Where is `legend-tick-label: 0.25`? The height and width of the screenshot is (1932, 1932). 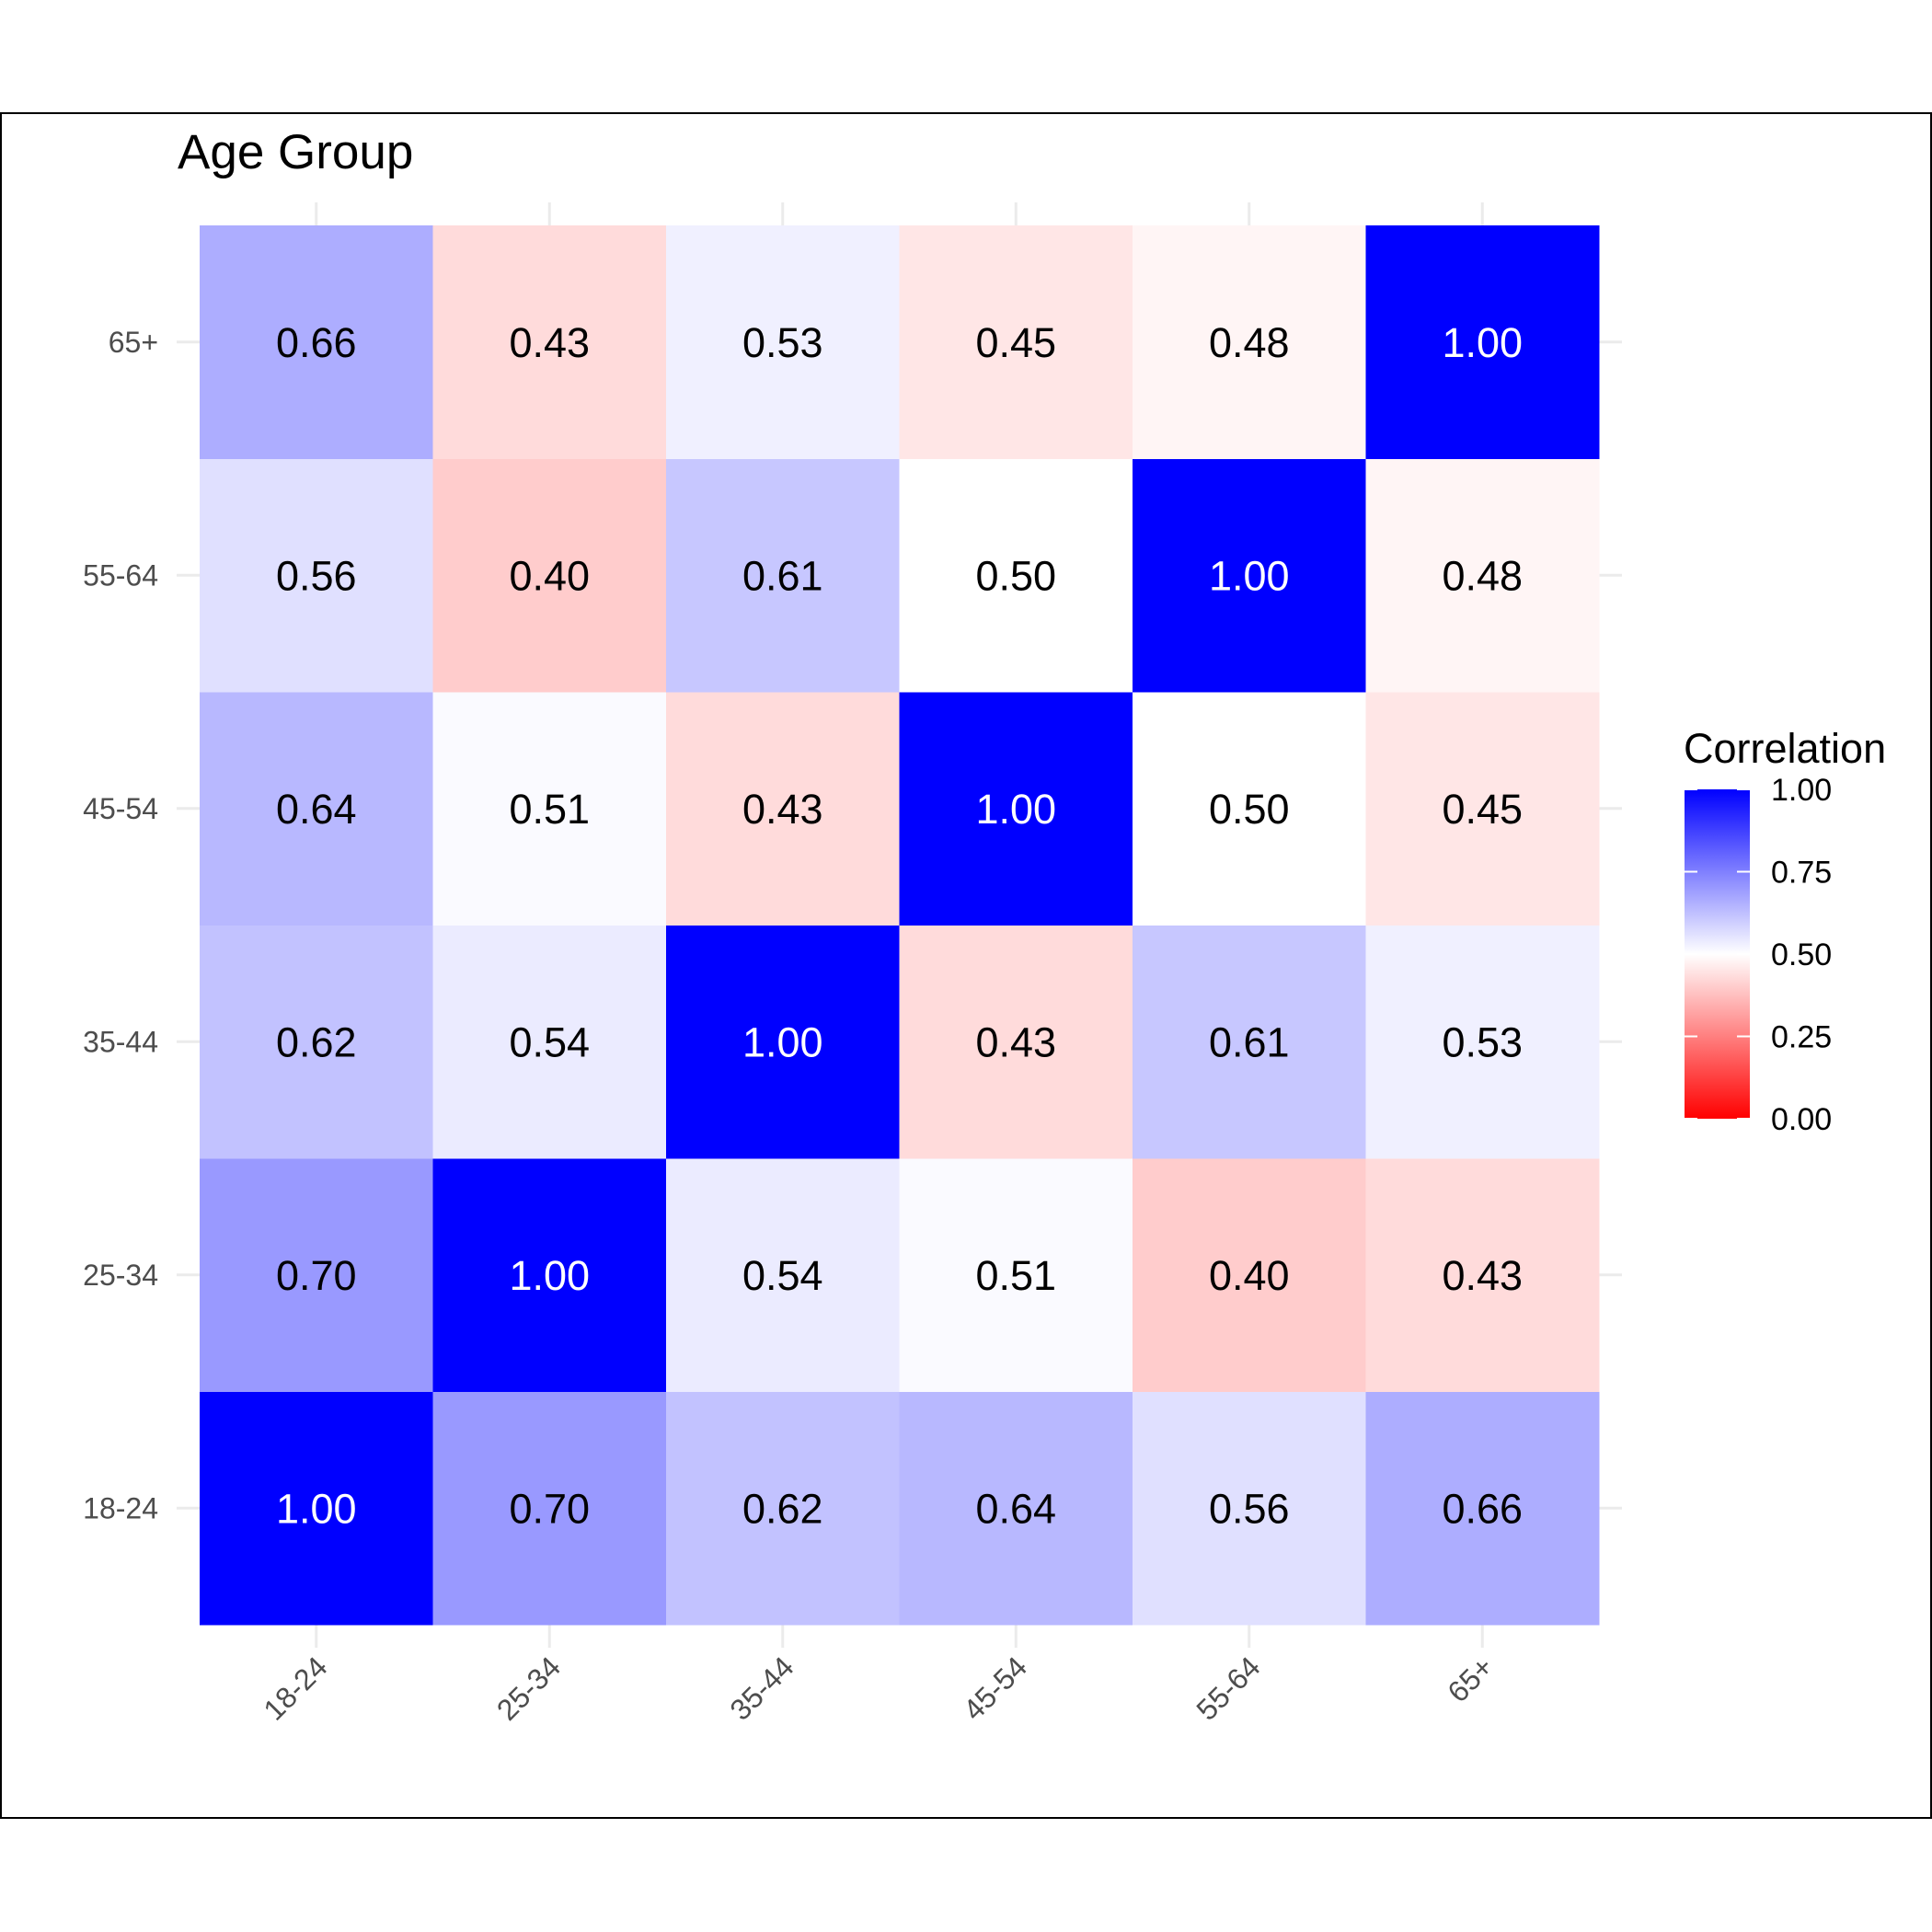
legend-tick-label: 0.25 is located at coordinates (1801, 1037).